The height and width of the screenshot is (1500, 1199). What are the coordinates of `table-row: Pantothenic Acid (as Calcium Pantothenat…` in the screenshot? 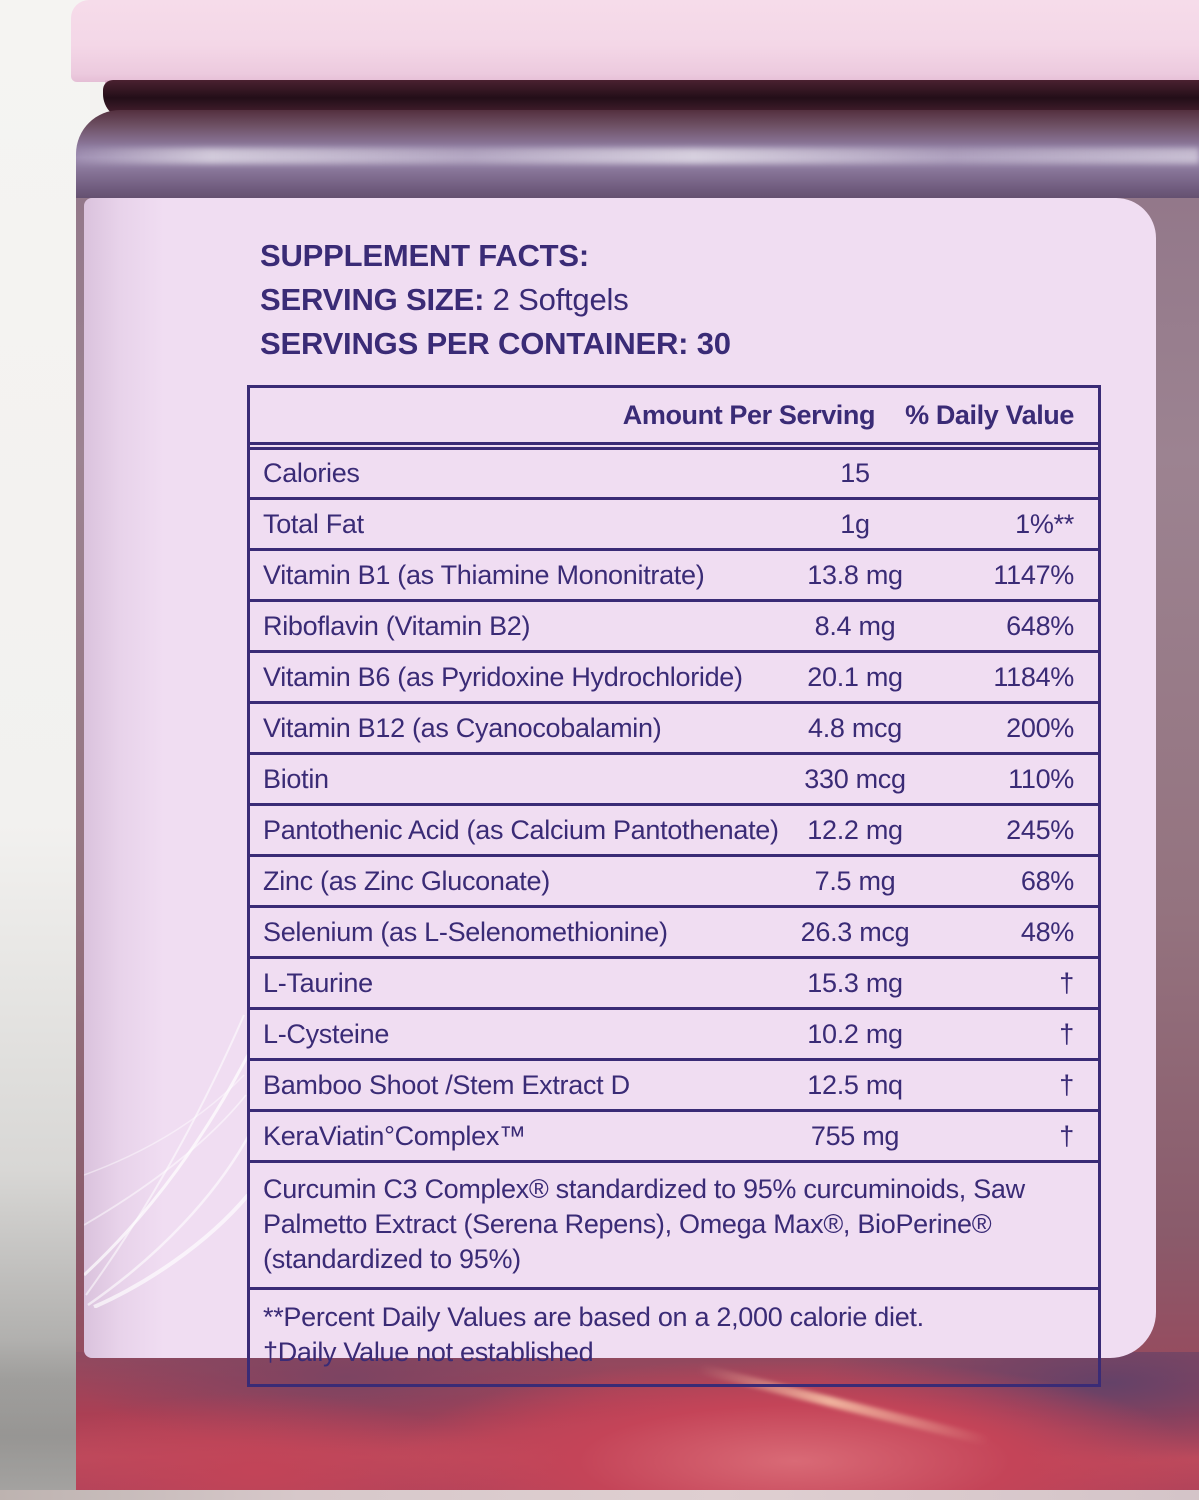 It's located at (674, 828).